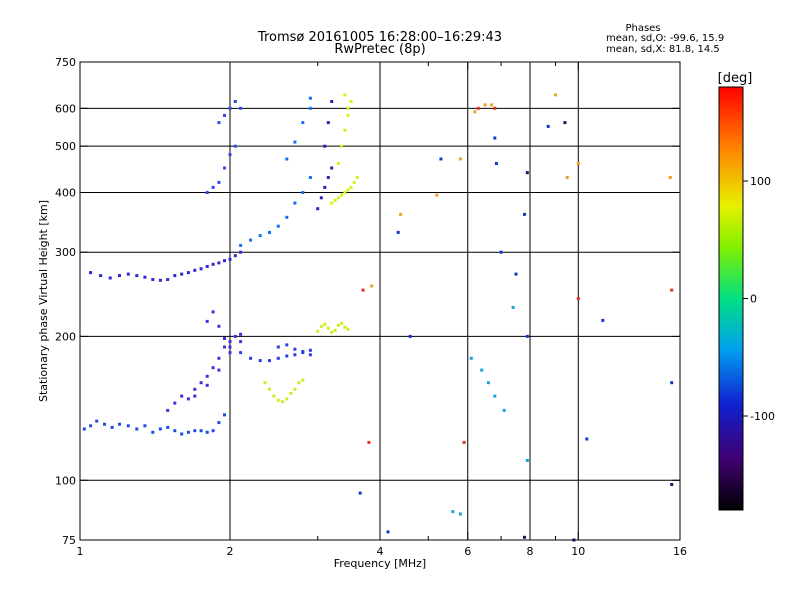 The height and width of the screenshot is (600, 800). Describe the element at coordinates (753, 299) in the screenshot. I see `colorbar-tick-label: 0` at that location.